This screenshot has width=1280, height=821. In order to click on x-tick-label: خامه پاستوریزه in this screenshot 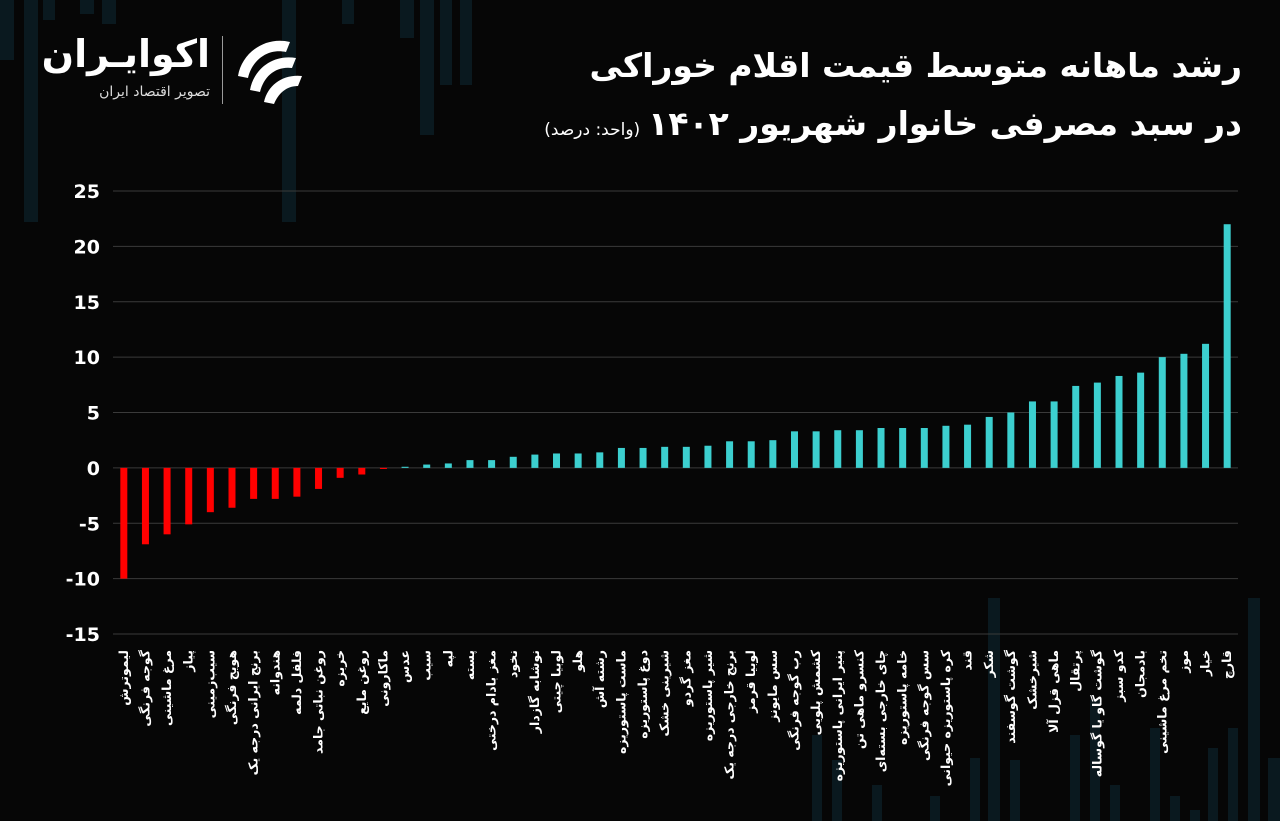, I will do `click(902, 697)`.